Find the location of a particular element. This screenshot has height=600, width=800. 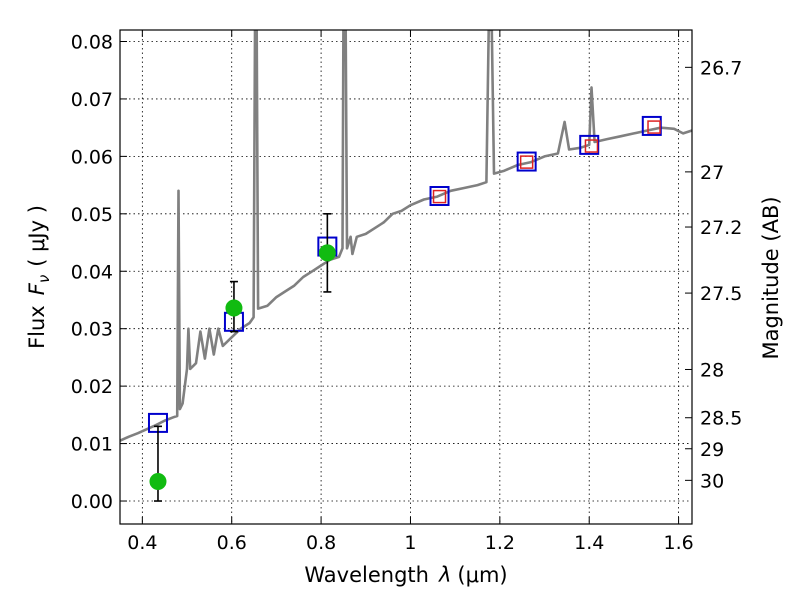

y-tick-label: 0.08 is located at coordinates (92, 42).